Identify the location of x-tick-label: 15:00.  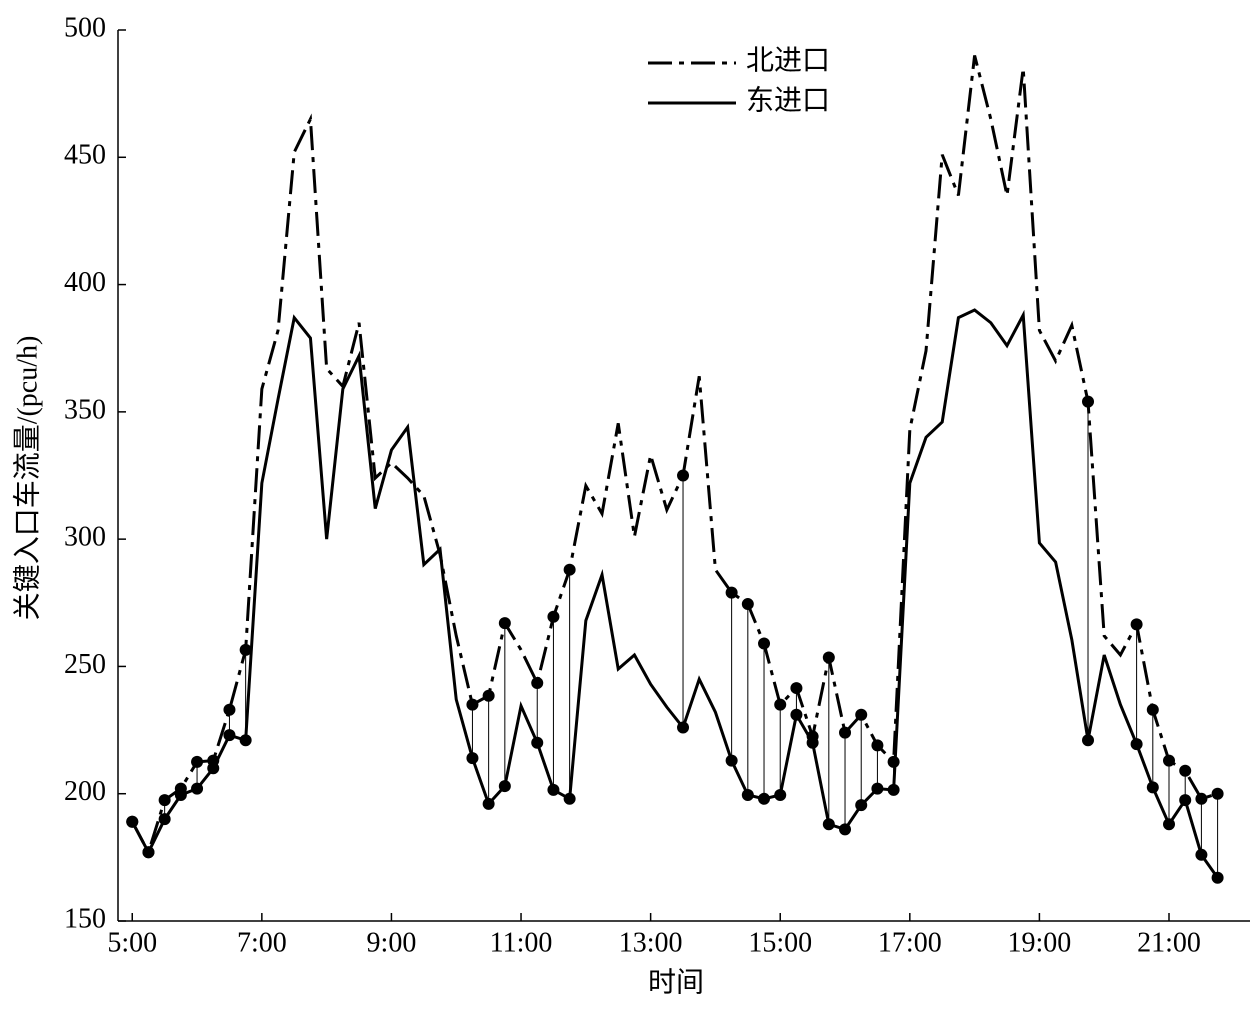
(780, 942).